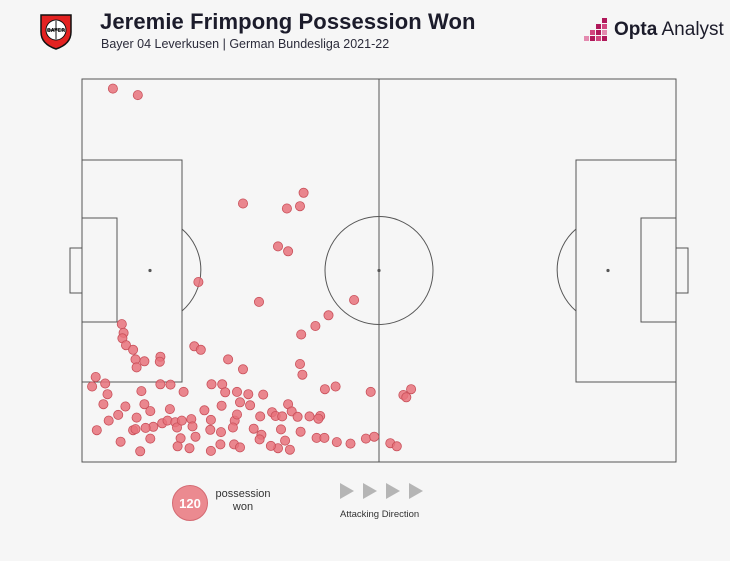  I want to click on brand-name-bold: Opta, so click(636, 29).